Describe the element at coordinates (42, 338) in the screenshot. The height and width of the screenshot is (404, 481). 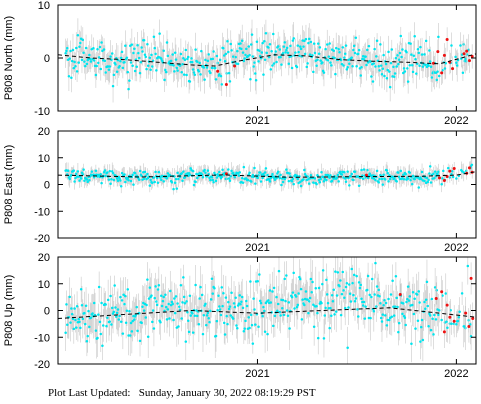
I see `y-tick-label: -10` at that location.